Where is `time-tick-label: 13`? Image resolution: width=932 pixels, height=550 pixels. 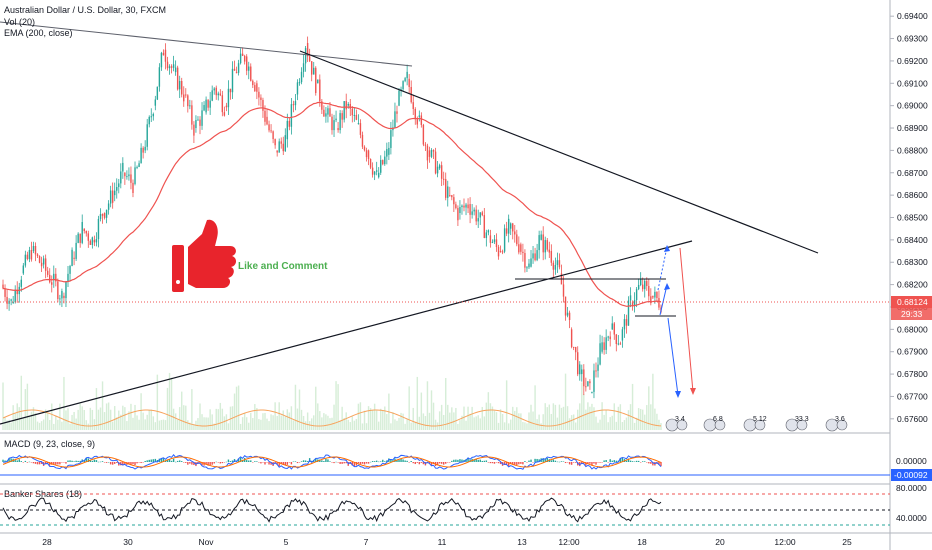 time-tick-label: 13 is located at coordinates (522, 542).